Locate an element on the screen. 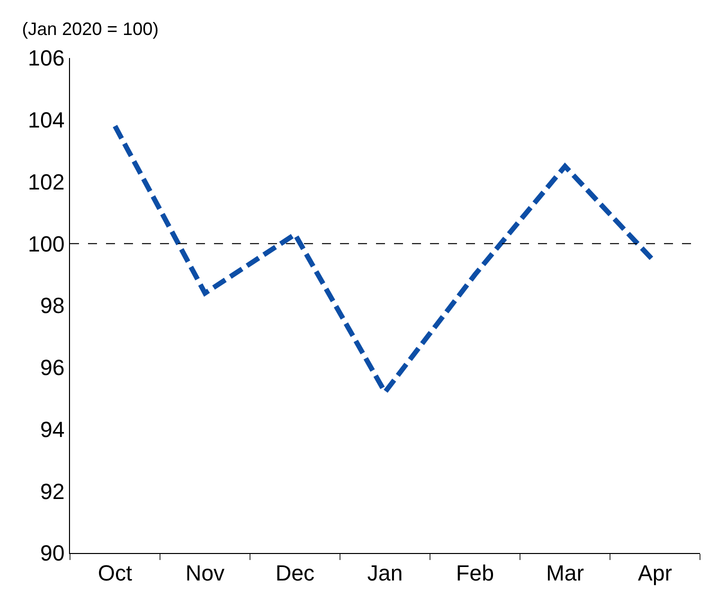 The image size is (706, 598). y-tick-label: 100 is located at coordinates (46, 243).